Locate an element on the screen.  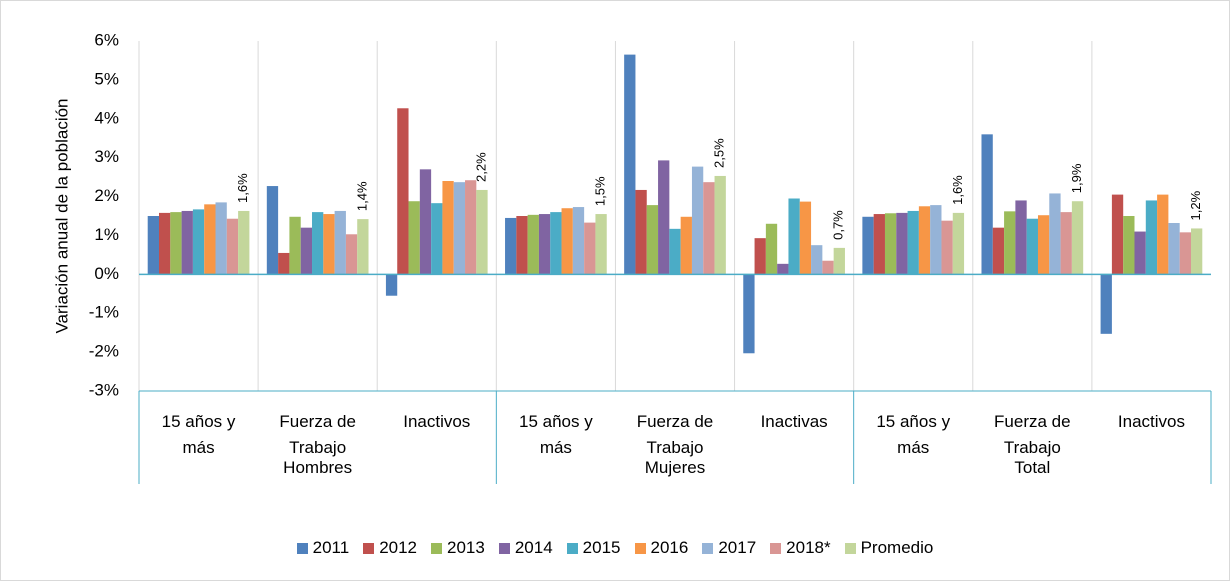
data-label: 1,2% is located at coordinates (1195, 205).